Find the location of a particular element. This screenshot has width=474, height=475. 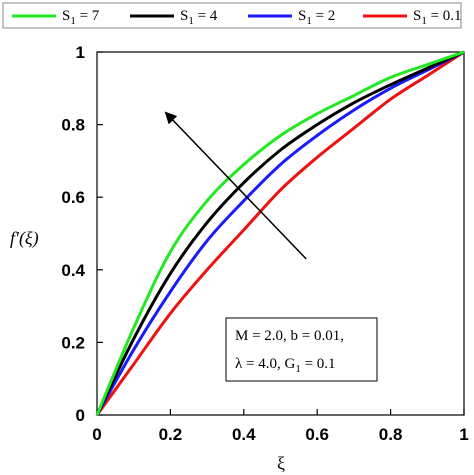

legend-label: S1 = 7 is located at coordinates (81, 17).